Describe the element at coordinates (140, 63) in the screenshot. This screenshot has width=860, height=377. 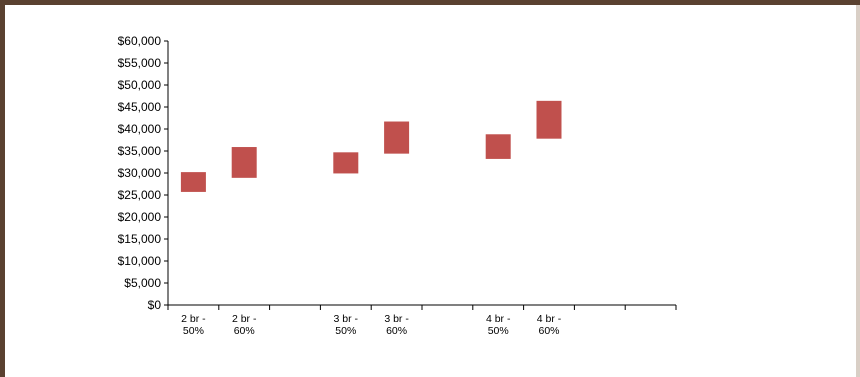
I see `y-tick-label: $55,000` at that location.